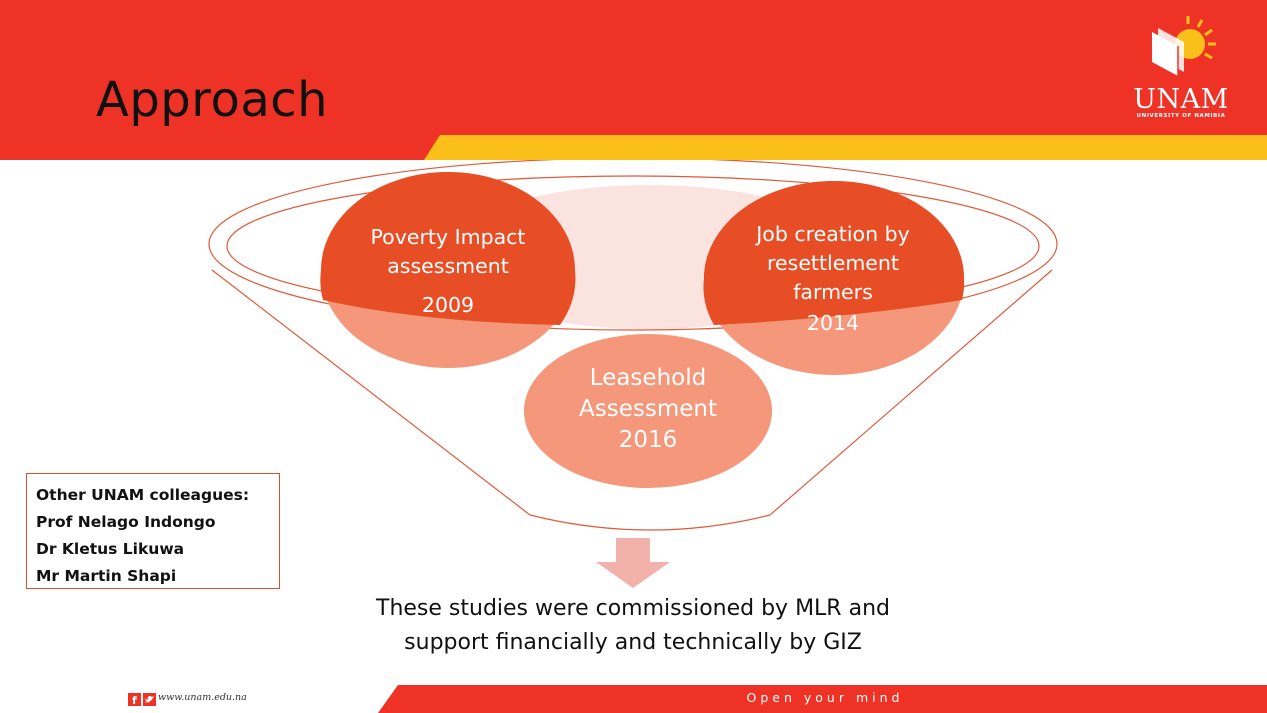 The image size is (1267, 713). I want to click on study-circle-poverty-overlap, so click(448, 248).